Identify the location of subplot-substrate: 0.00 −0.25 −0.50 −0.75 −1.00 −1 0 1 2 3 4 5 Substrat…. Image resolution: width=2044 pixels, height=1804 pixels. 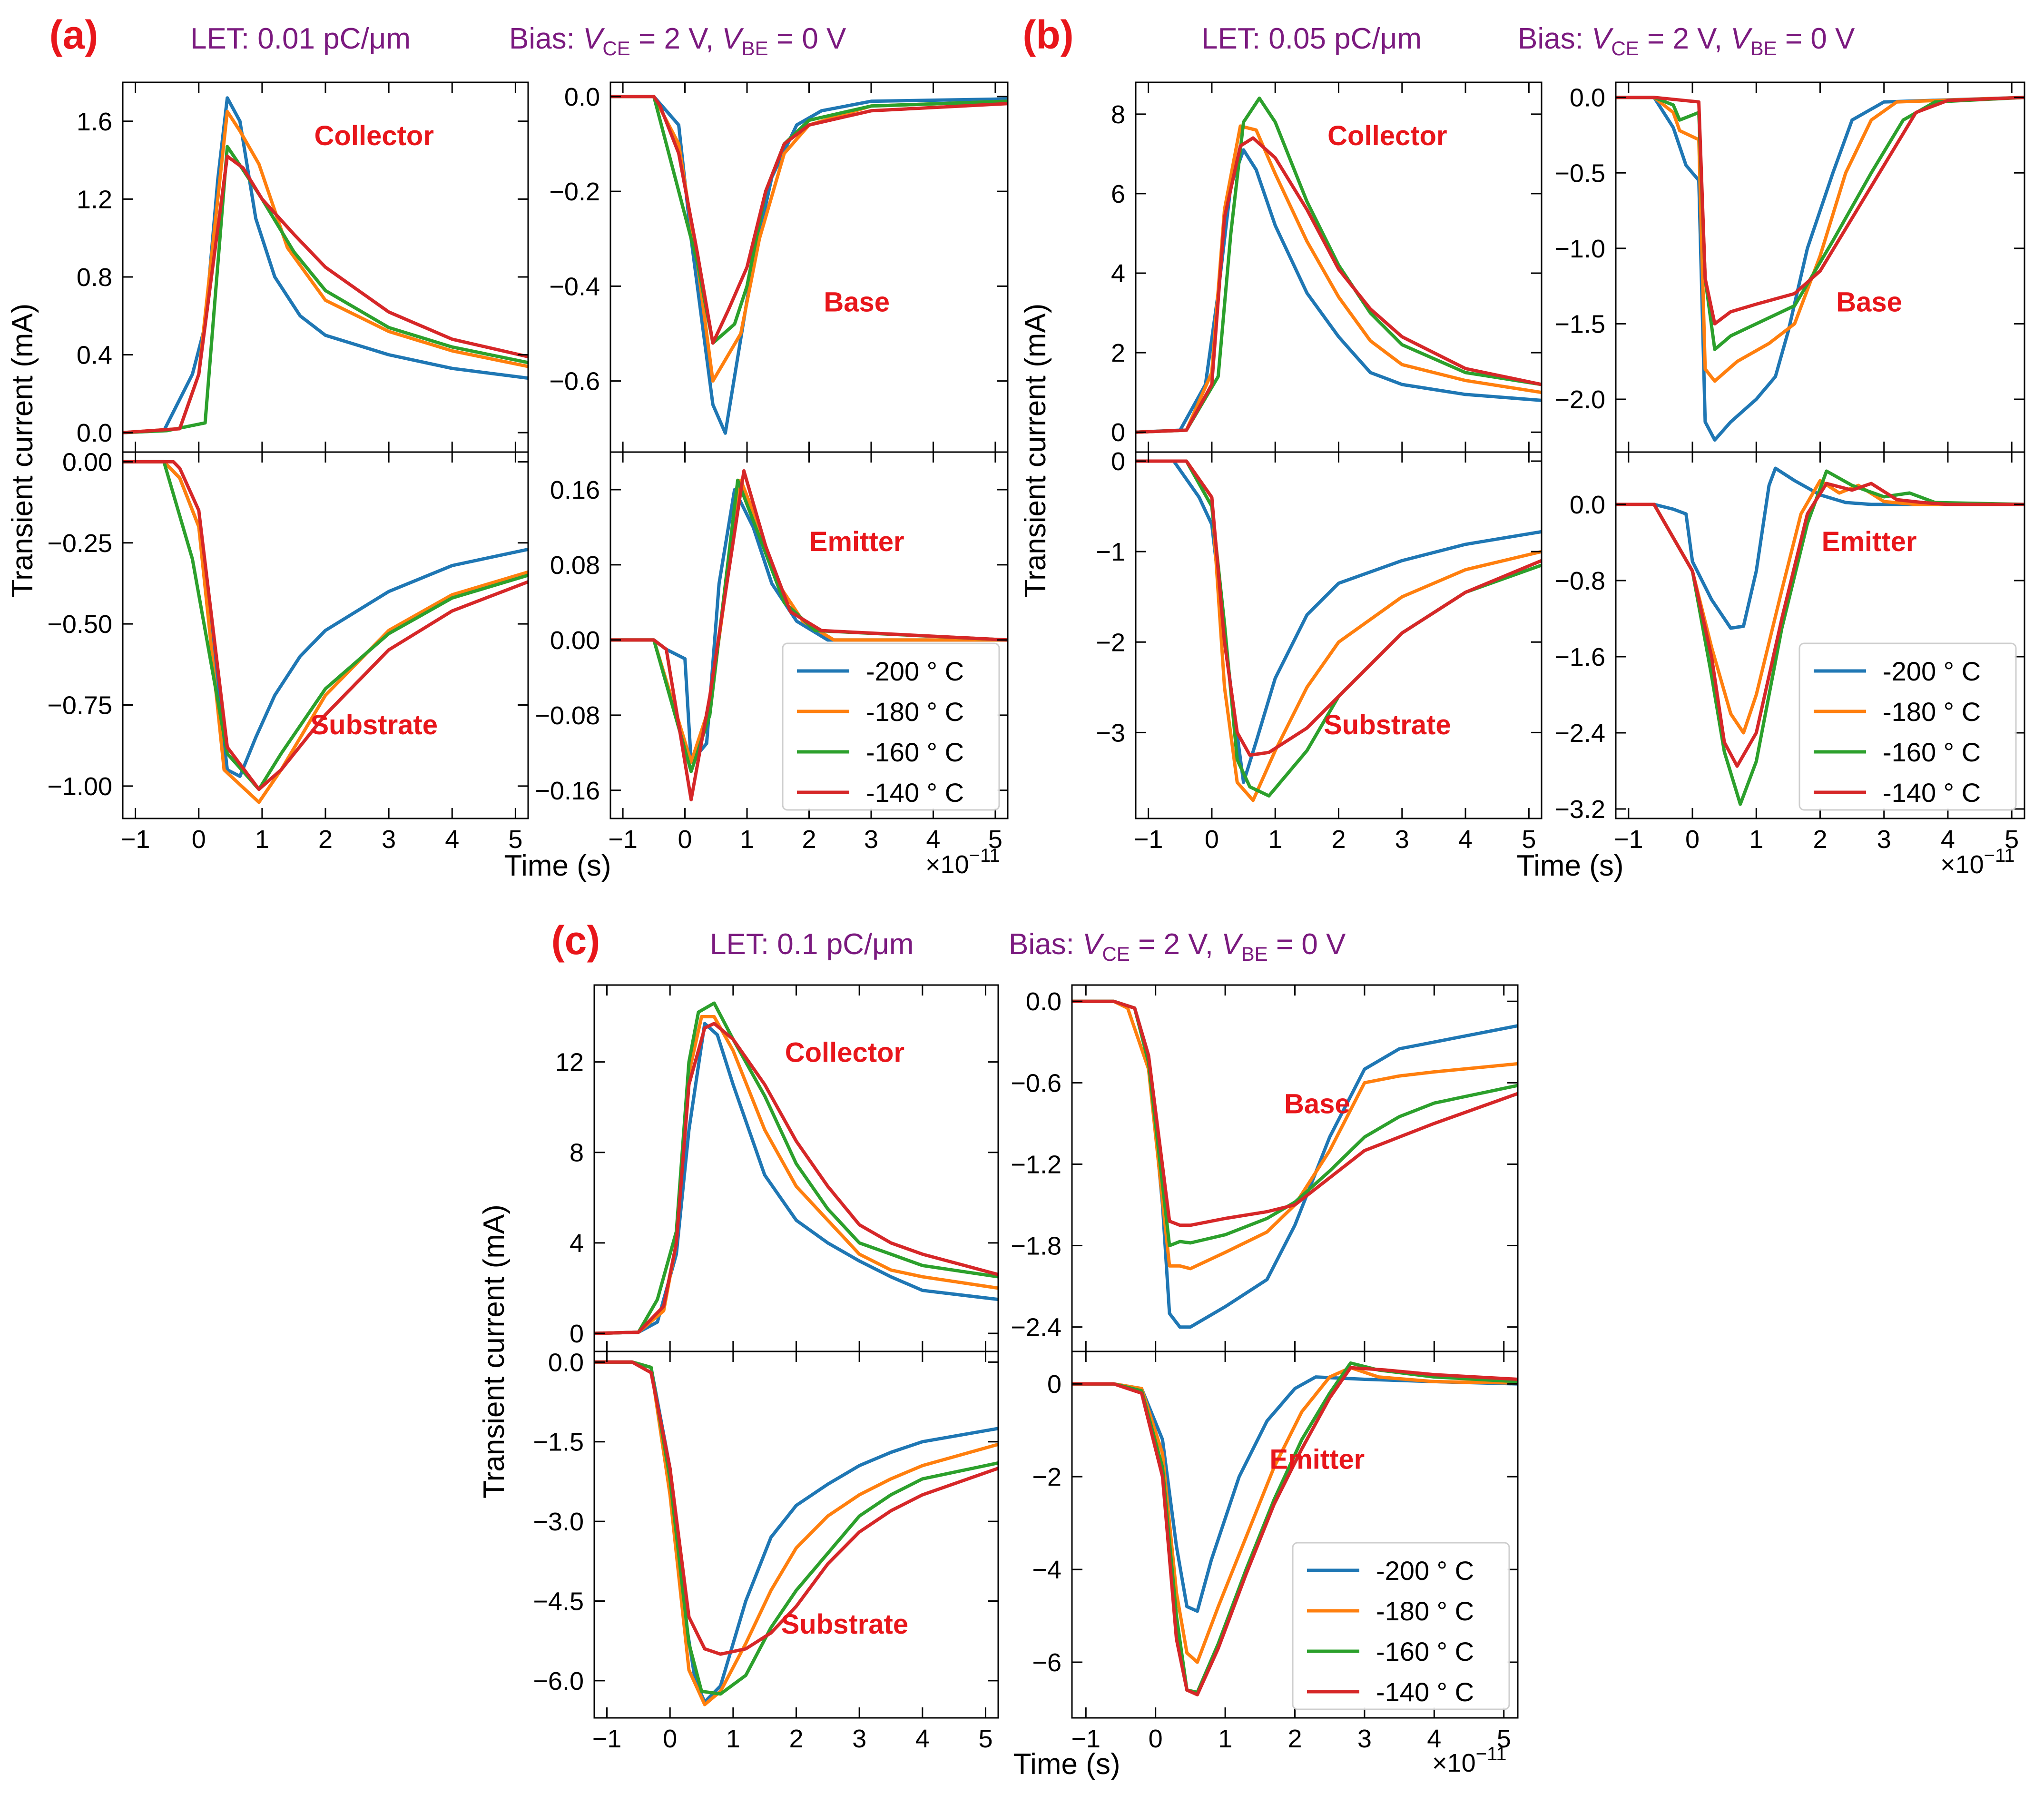
(288, 651).